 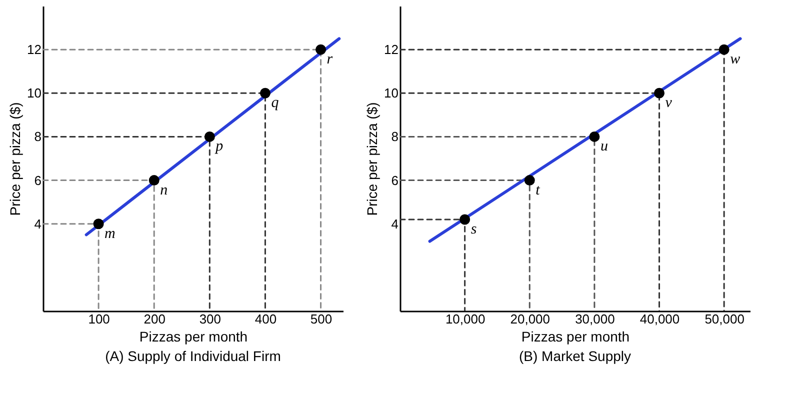 What do you see at coordinates (321, 319) in the screenshot?
I see `x-tick-label: 500` at bounding box center [321, 319].